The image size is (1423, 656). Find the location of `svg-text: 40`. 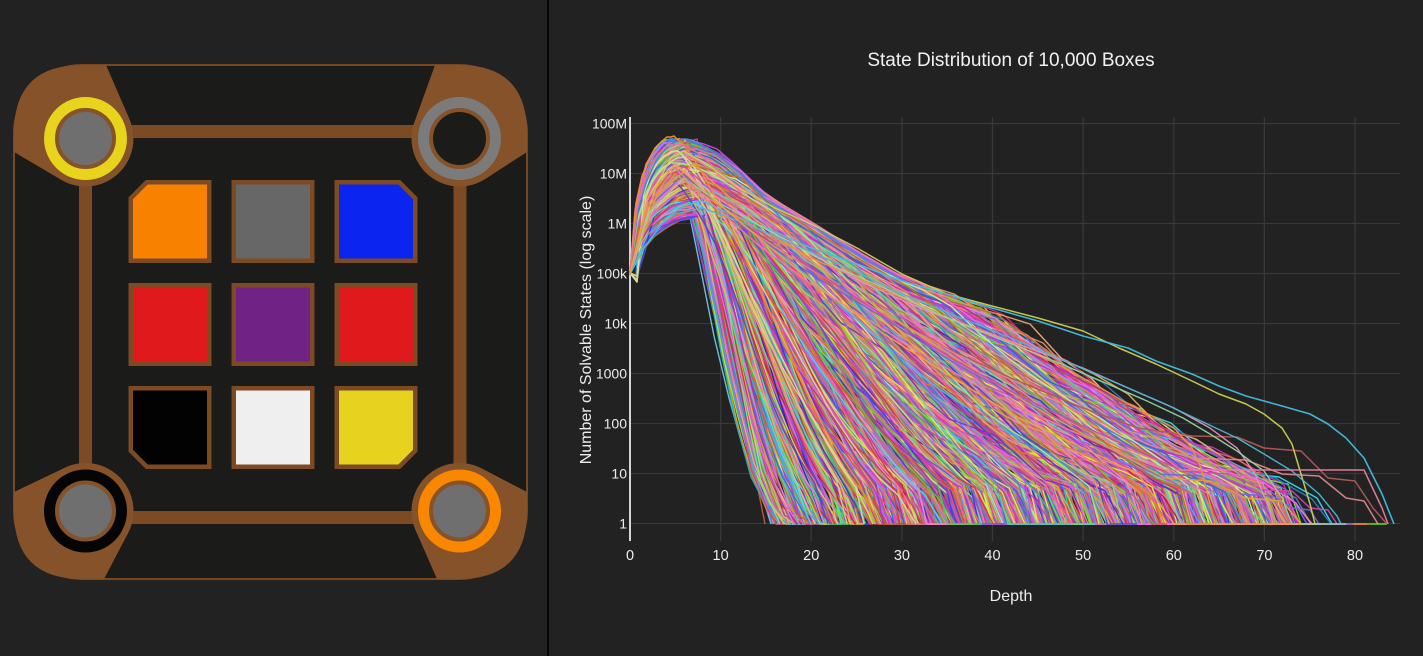

svg-text: 40 is located at coordinates (992, 556).